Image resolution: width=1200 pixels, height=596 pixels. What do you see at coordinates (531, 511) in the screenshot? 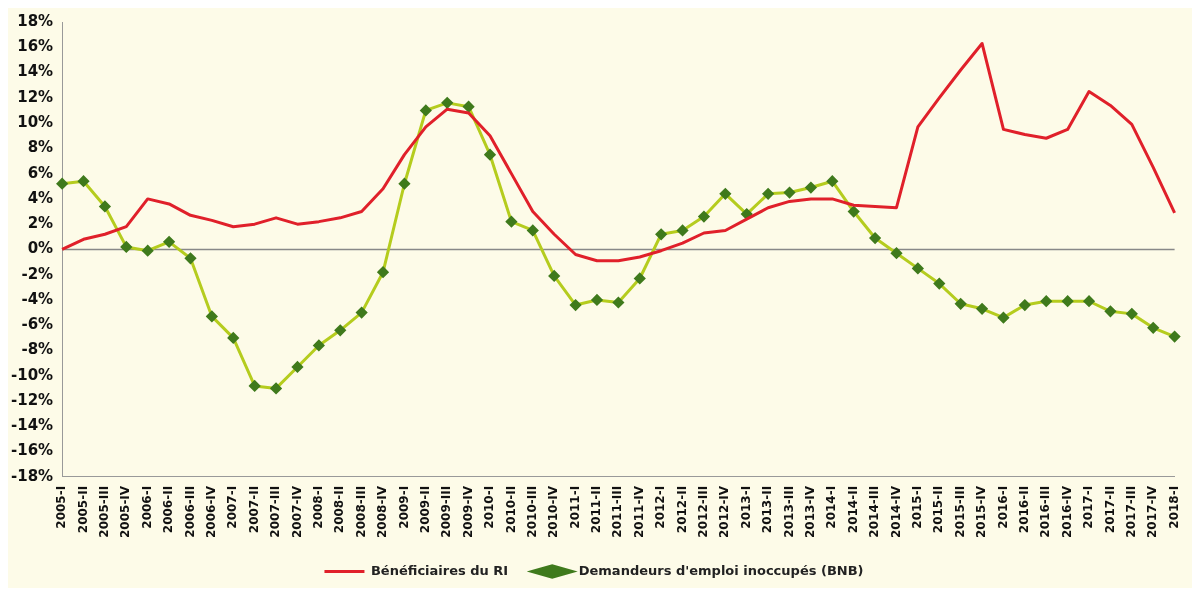
I see `x-tick-label: 2010-III` at bounding box center [531, 511].